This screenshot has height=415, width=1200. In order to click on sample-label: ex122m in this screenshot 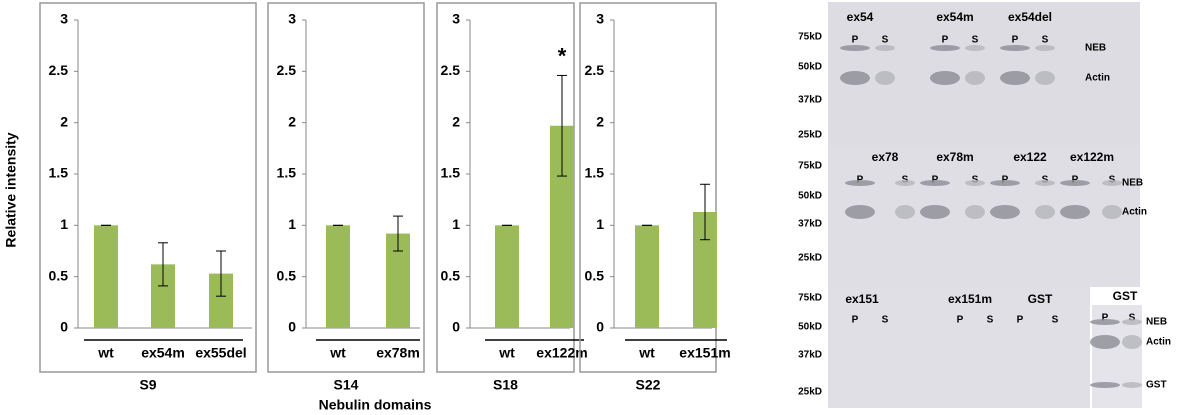, I will do `click(1092, 157)`.